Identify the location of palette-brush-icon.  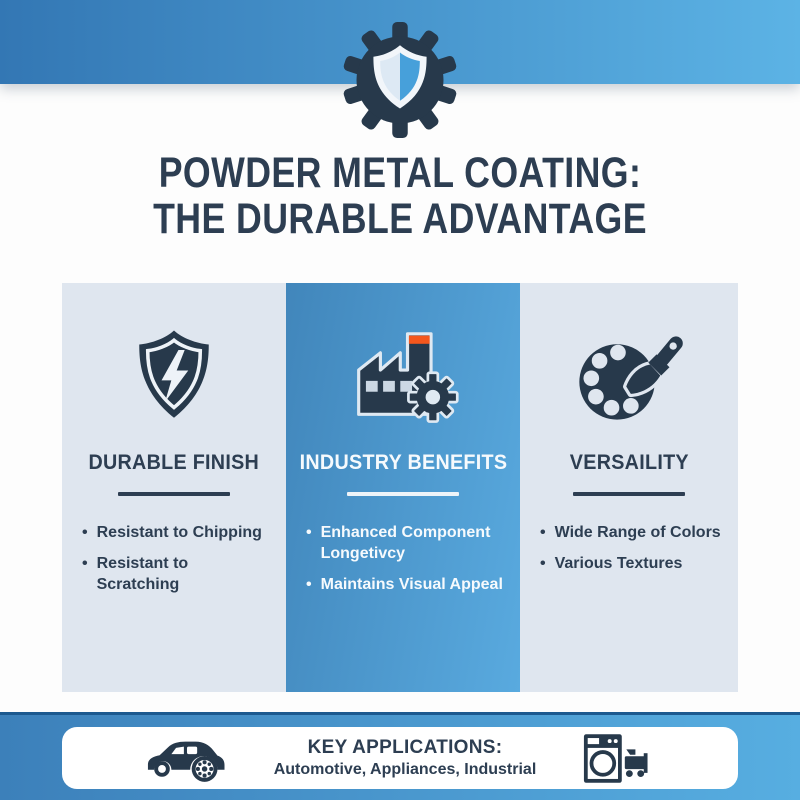
(629, 375).